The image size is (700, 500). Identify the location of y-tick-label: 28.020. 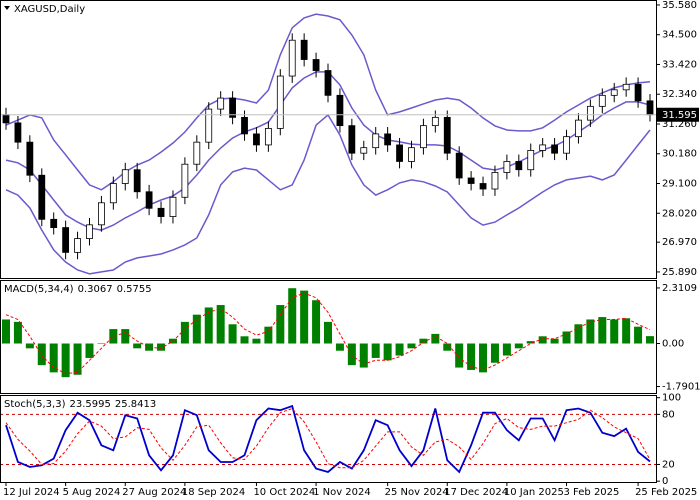
(679, 213).